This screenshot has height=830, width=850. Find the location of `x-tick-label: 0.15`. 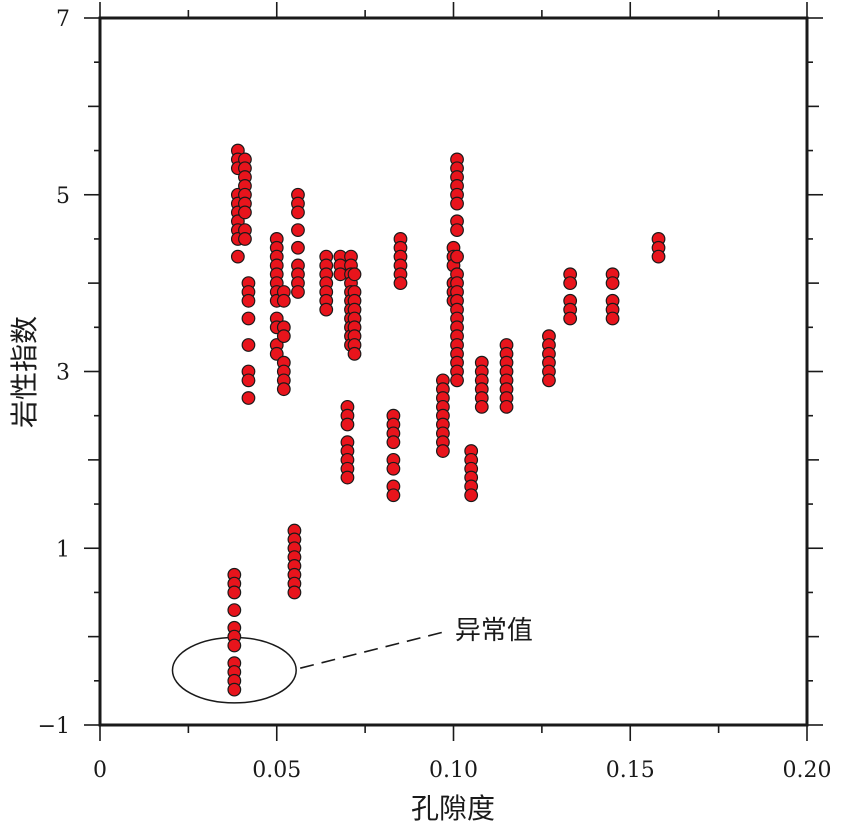

x-tick-label: 0.15 is located at coordinates (630, 770).